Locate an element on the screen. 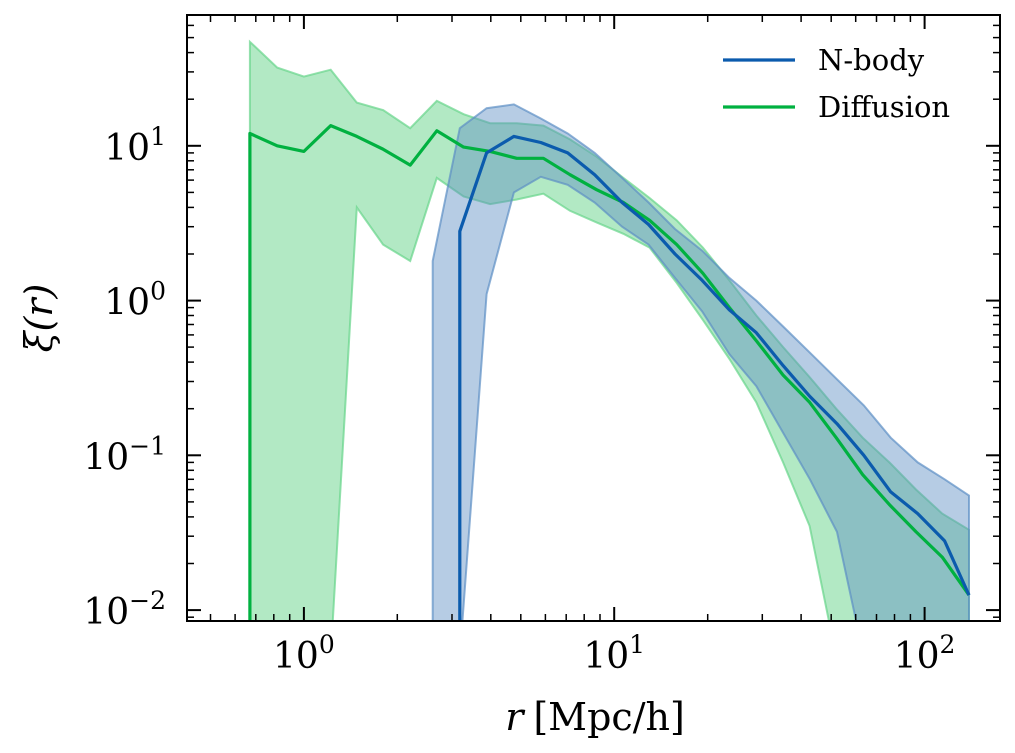 The width and height of the screenshot is (1015, 753). legend: N-body Diffusion is located at coordinates (836, 83).